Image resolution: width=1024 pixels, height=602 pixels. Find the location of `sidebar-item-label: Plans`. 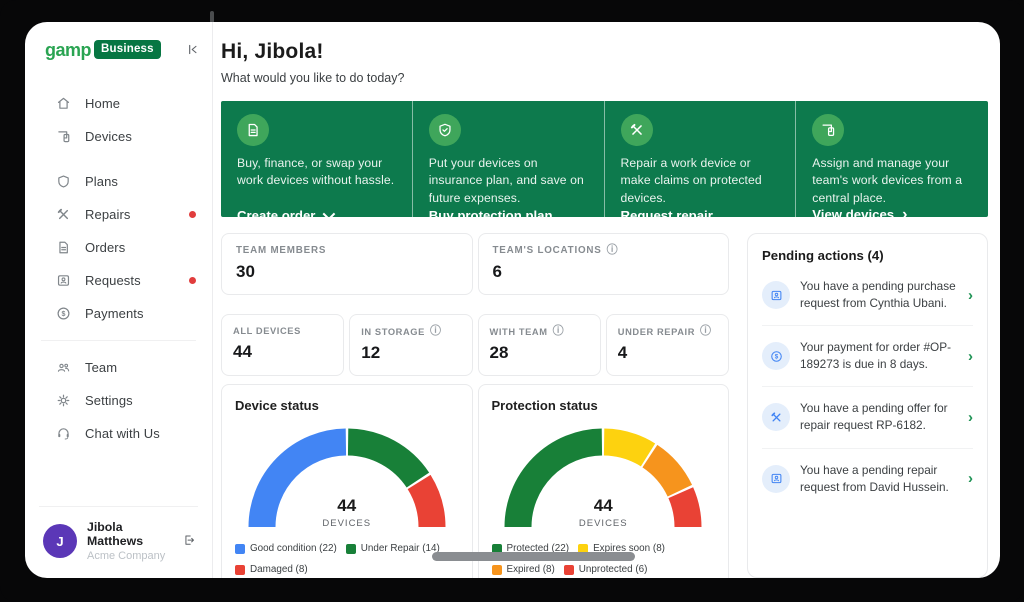

sidebar-item-label: Plans is located at coordinates (102, 181).